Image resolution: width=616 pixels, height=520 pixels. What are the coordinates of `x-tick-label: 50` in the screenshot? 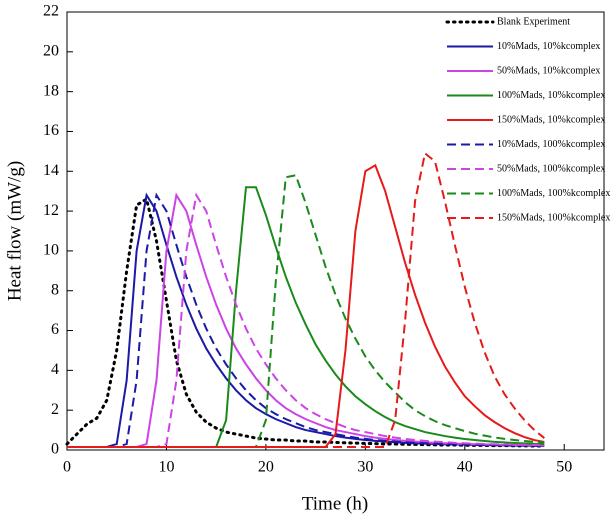 It's located at (564, 467).